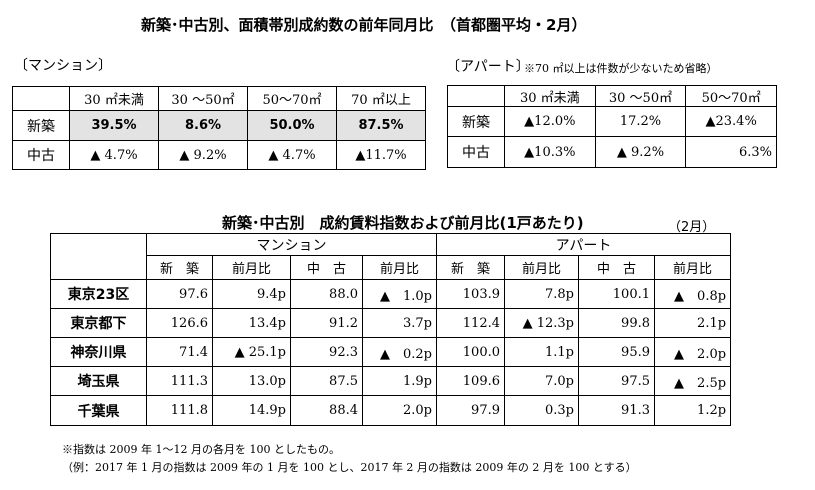 The width and height of the screenshot is (815, 490). Describe the element at coordinates (731, 121) in the screenshot. I see `value-cell: ▲23.4%` at that location.